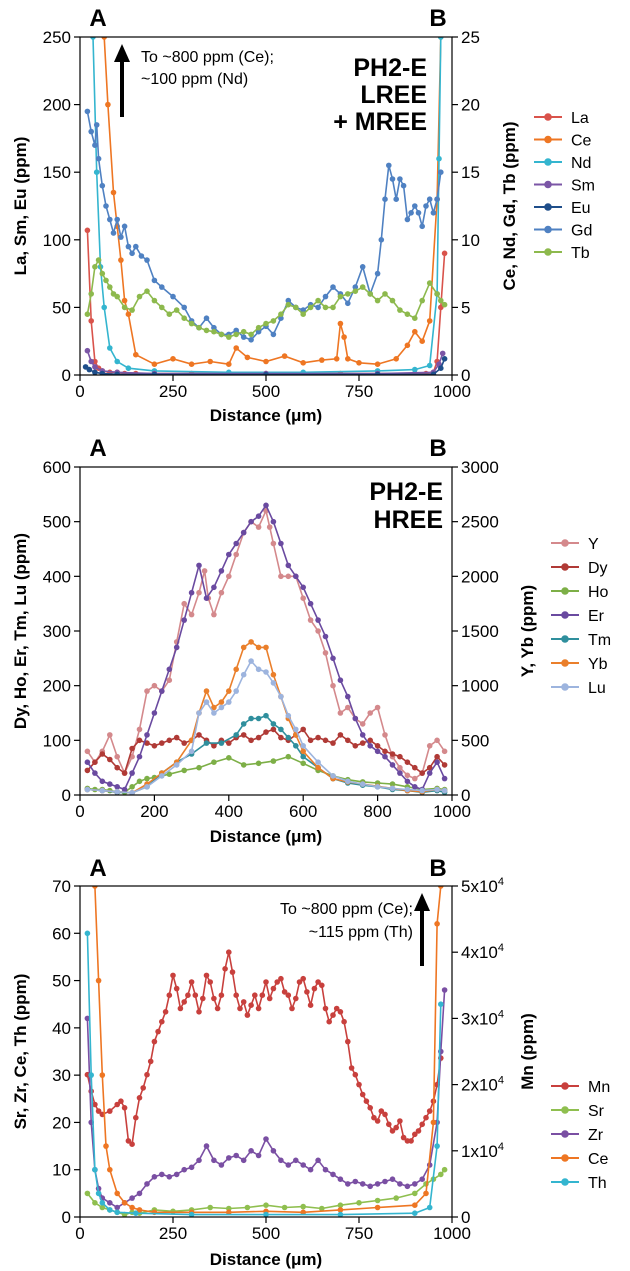 The width and height of the screenshot is (630, 1271). I want to click on data-point-nd, so click(429, 365).